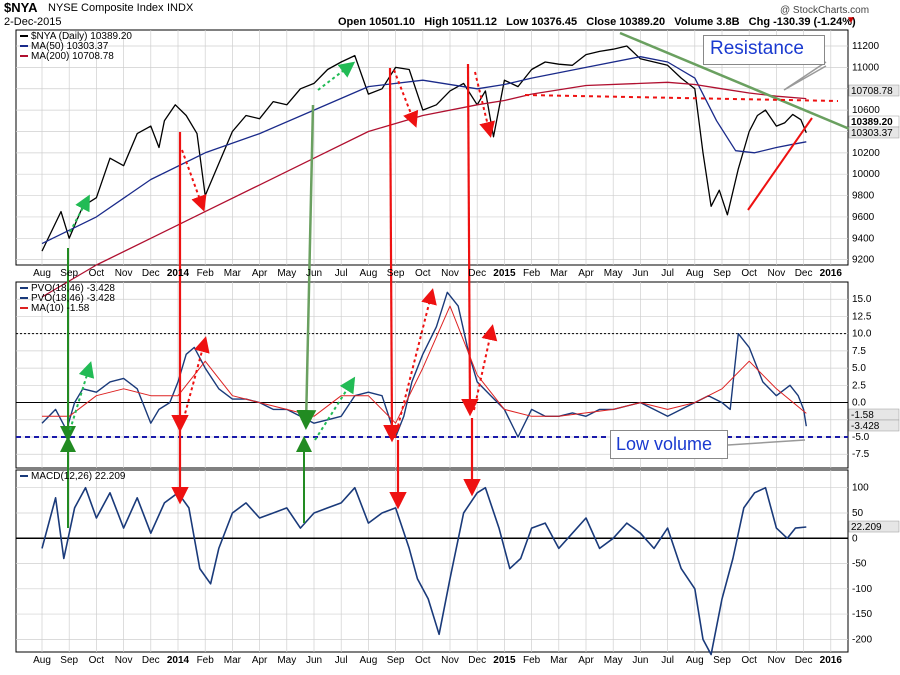 The width and height of the screenshot is (900, 675). Describe the element at coordinates (736, 81) in the screenshot. I see `resistance-trendline` at that location.